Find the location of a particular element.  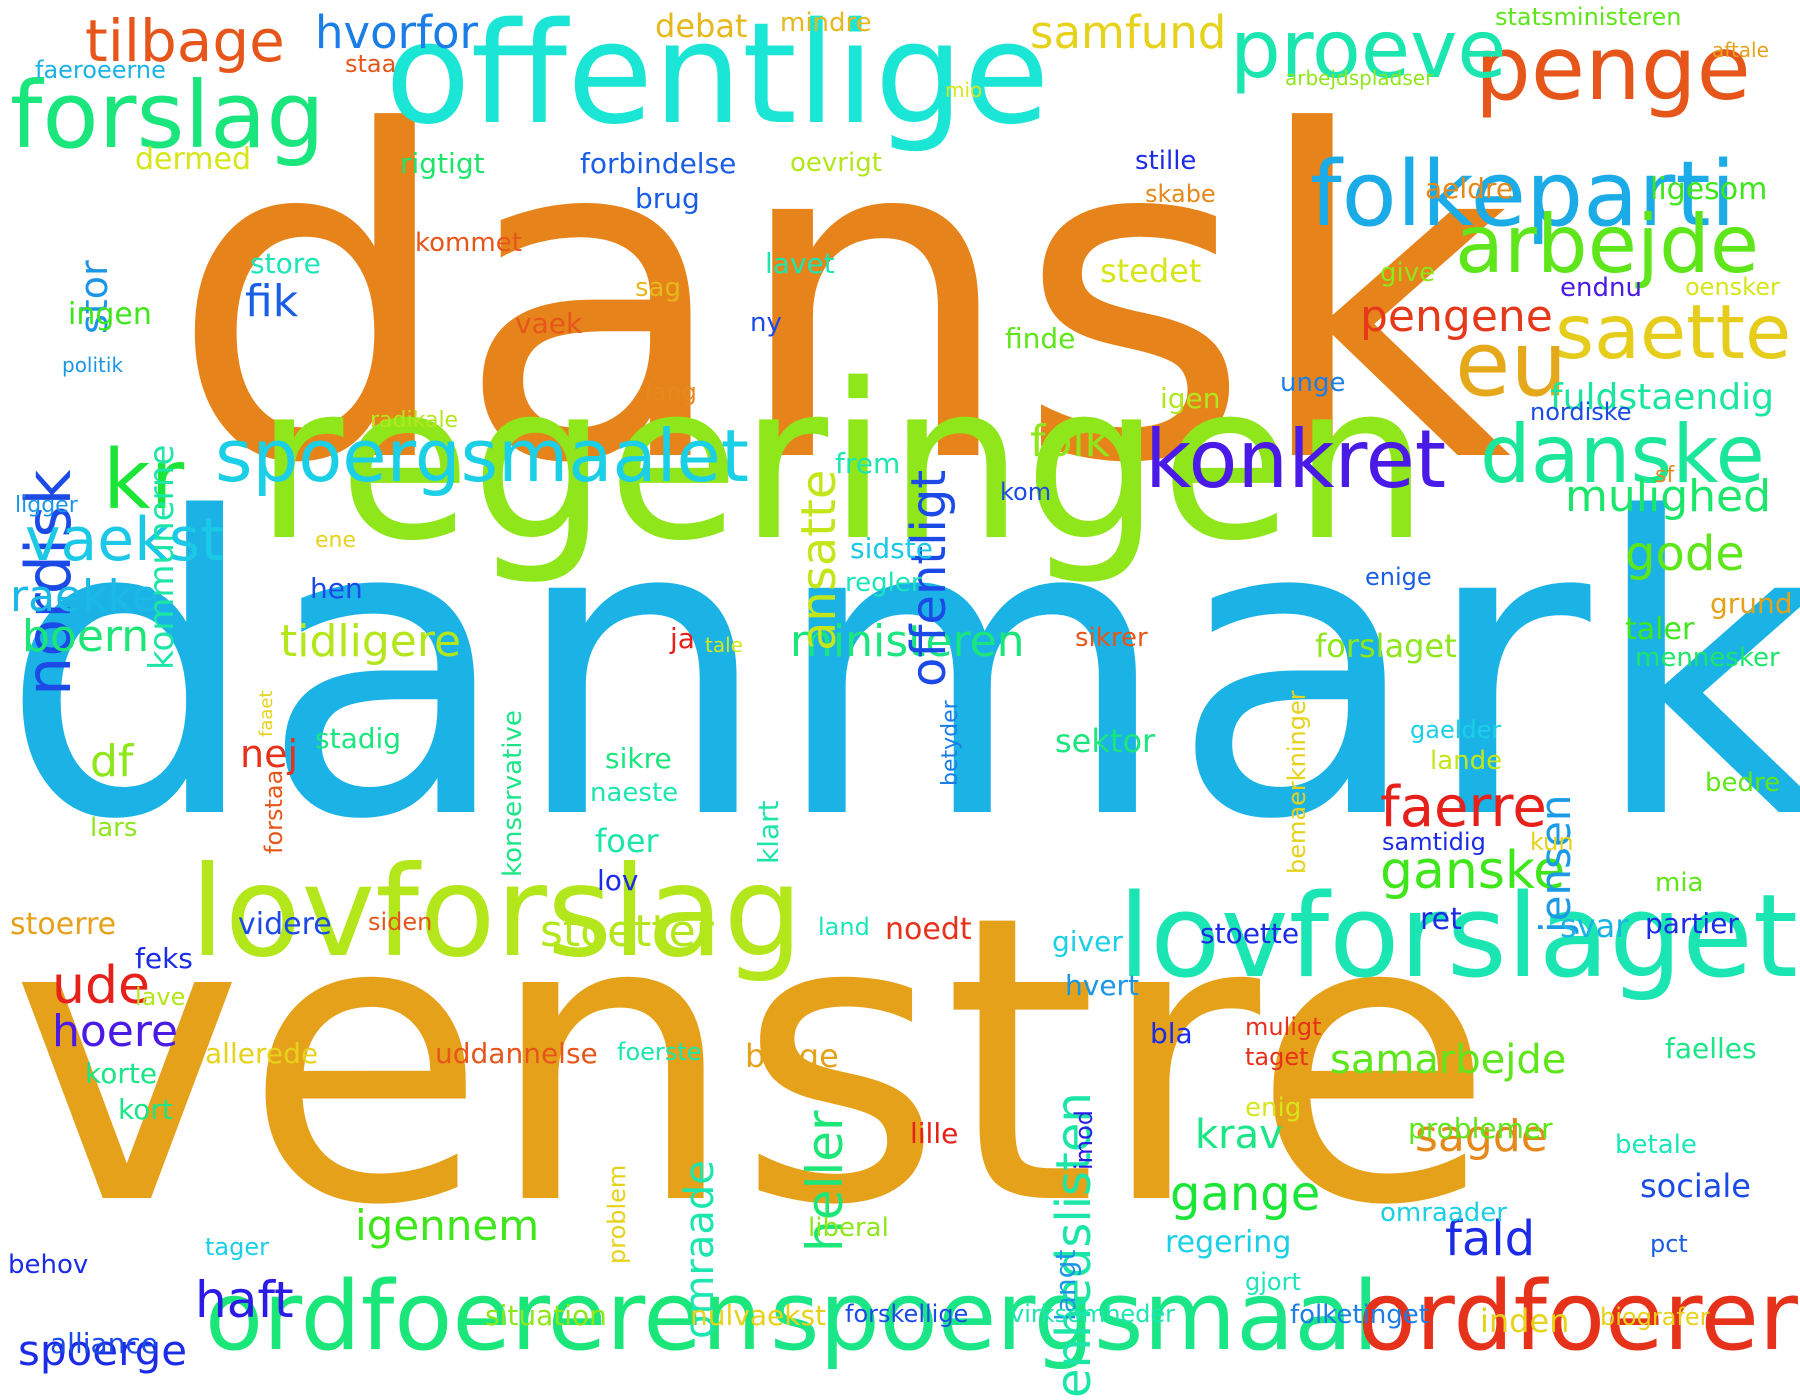

word-kommunerne: kommunerne is located at coordinates (162, 557).